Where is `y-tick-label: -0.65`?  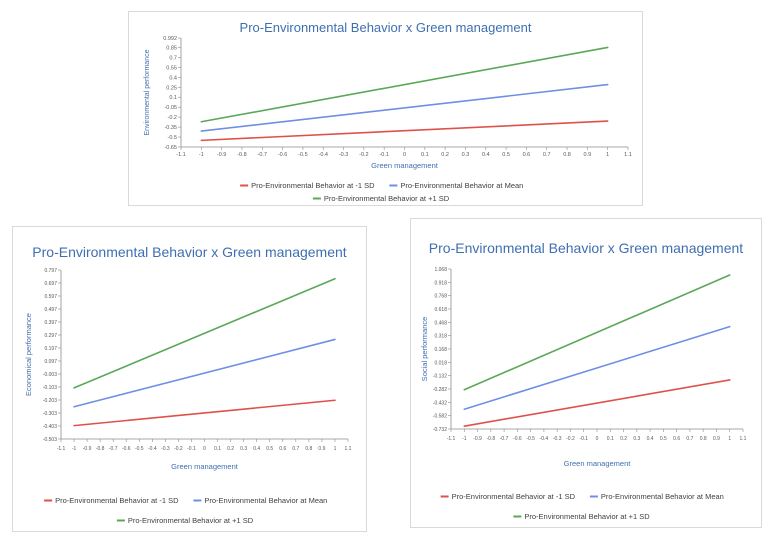
y-tick-label: -0.65 is located at coordinates (170, 148).